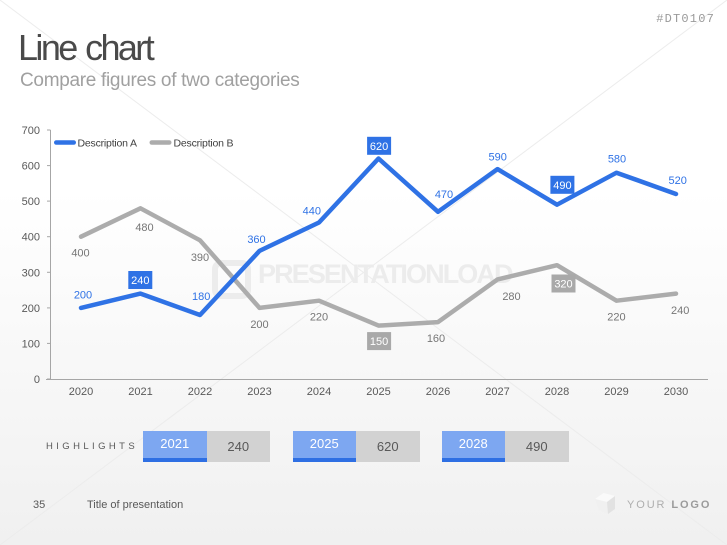 This screenshot has width=727, height=545. Describe the element at coordinates (379, 342) in the screenshot. I see `svg-text: 150` at that location.